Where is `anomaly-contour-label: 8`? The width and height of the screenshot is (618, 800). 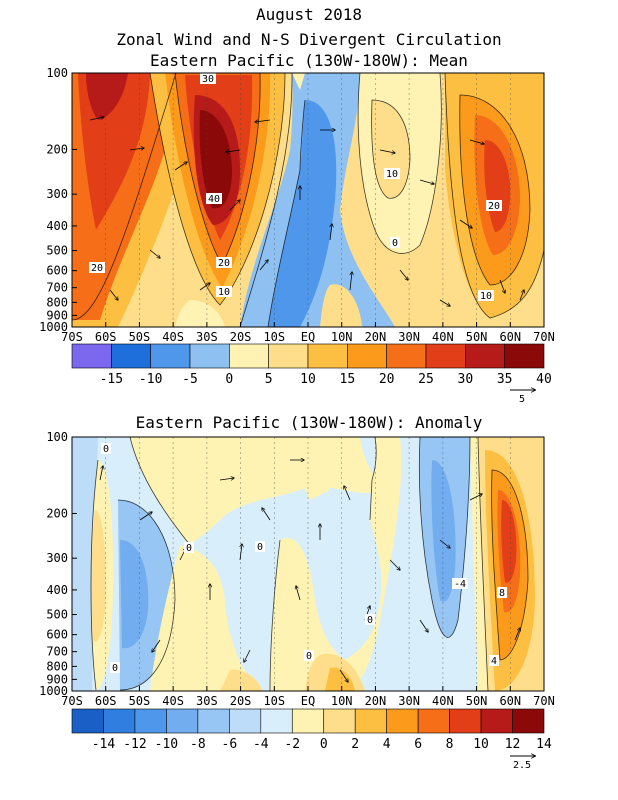 anomaly-contour-label: 8 is located at coordinates (502, 593).